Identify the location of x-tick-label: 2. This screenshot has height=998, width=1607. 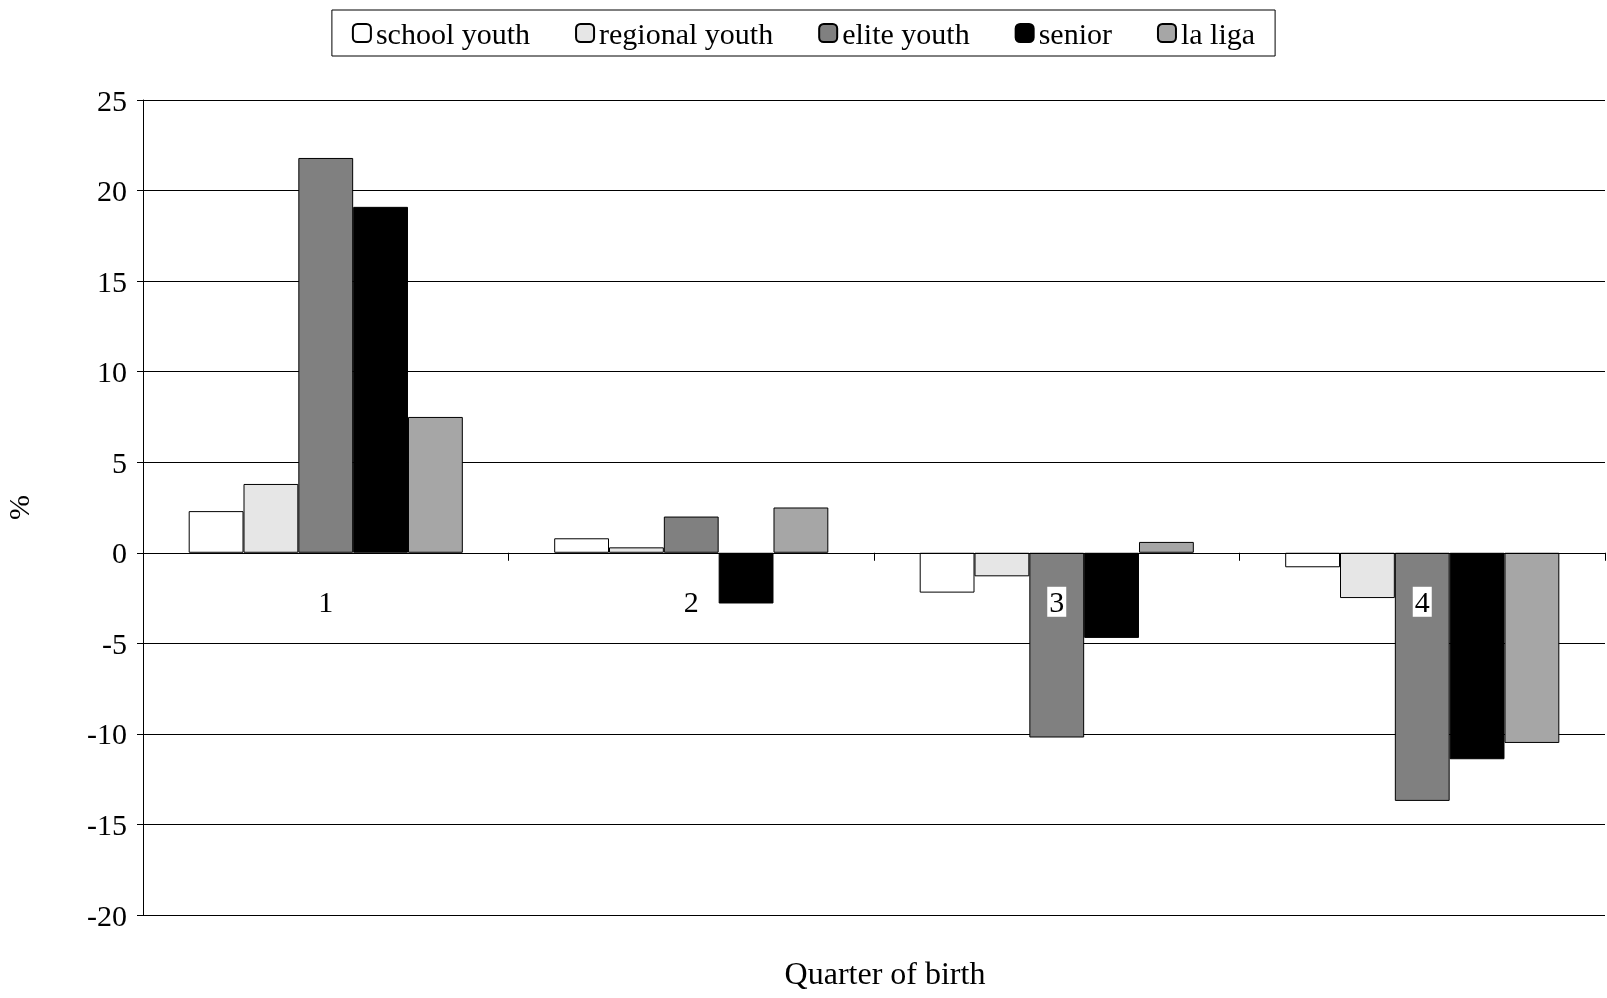
(691, 602).